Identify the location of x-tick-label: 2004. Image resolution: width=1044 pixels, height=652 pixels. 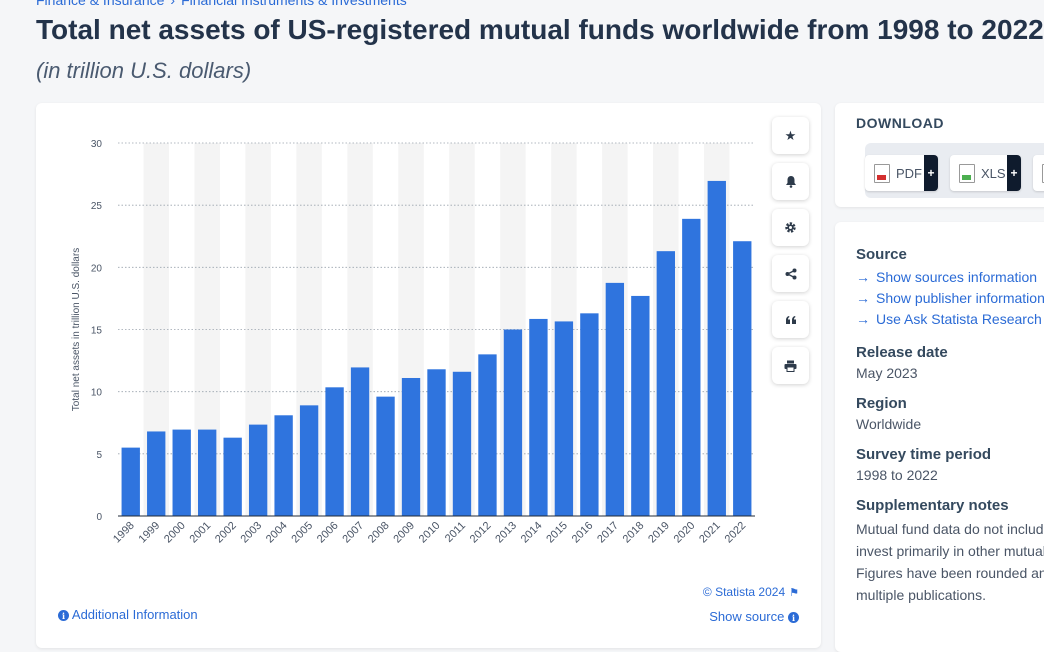
(277, 533).